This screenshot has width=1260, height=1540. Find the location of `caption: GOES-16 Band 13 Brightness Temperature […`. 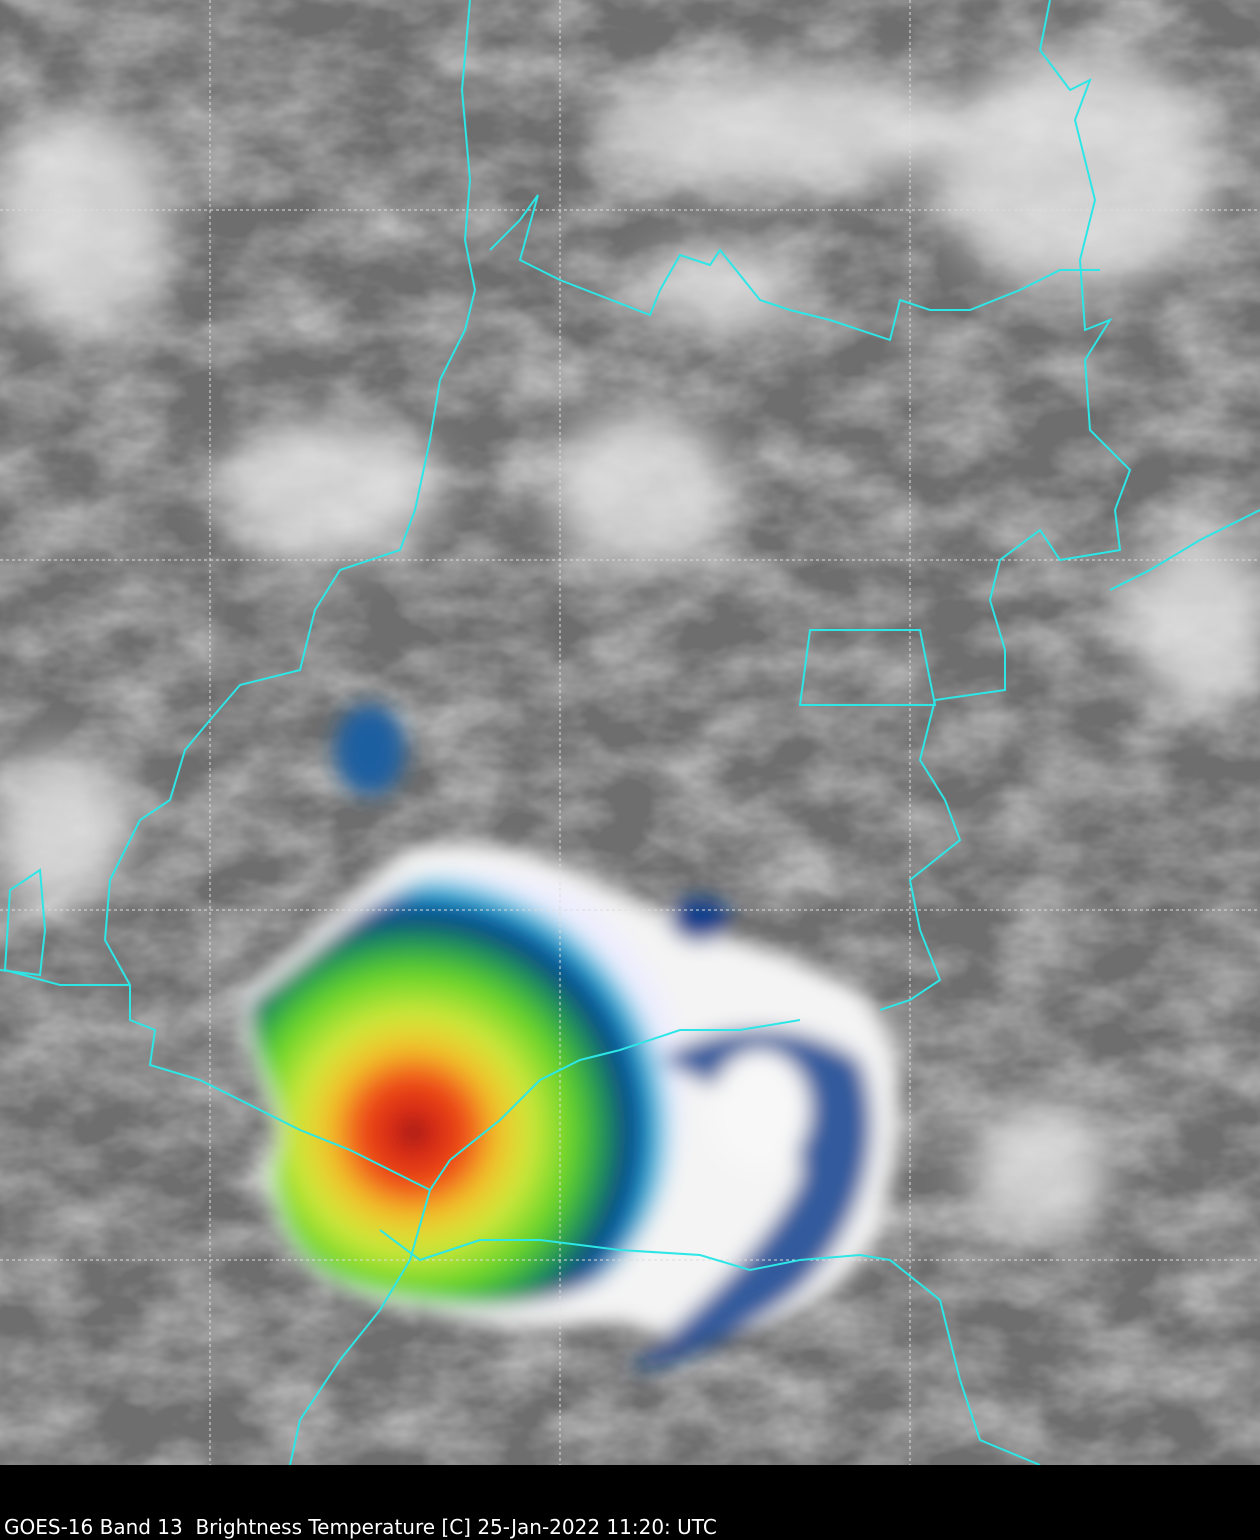

caption: GOES-16 Band 13 Brightness Temperature [… is located at coordinates (360, 1527).